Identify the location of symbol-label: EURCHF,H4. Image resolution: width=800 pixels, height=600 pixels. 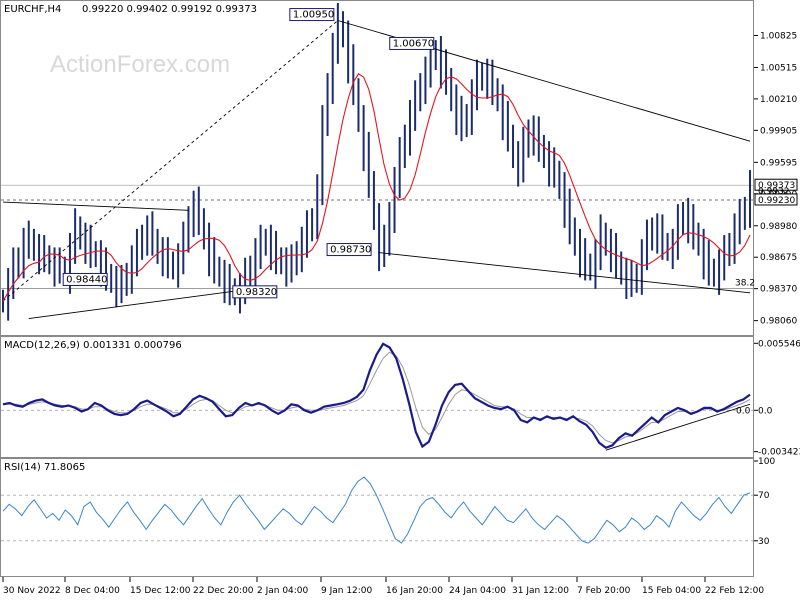
(32, 9).